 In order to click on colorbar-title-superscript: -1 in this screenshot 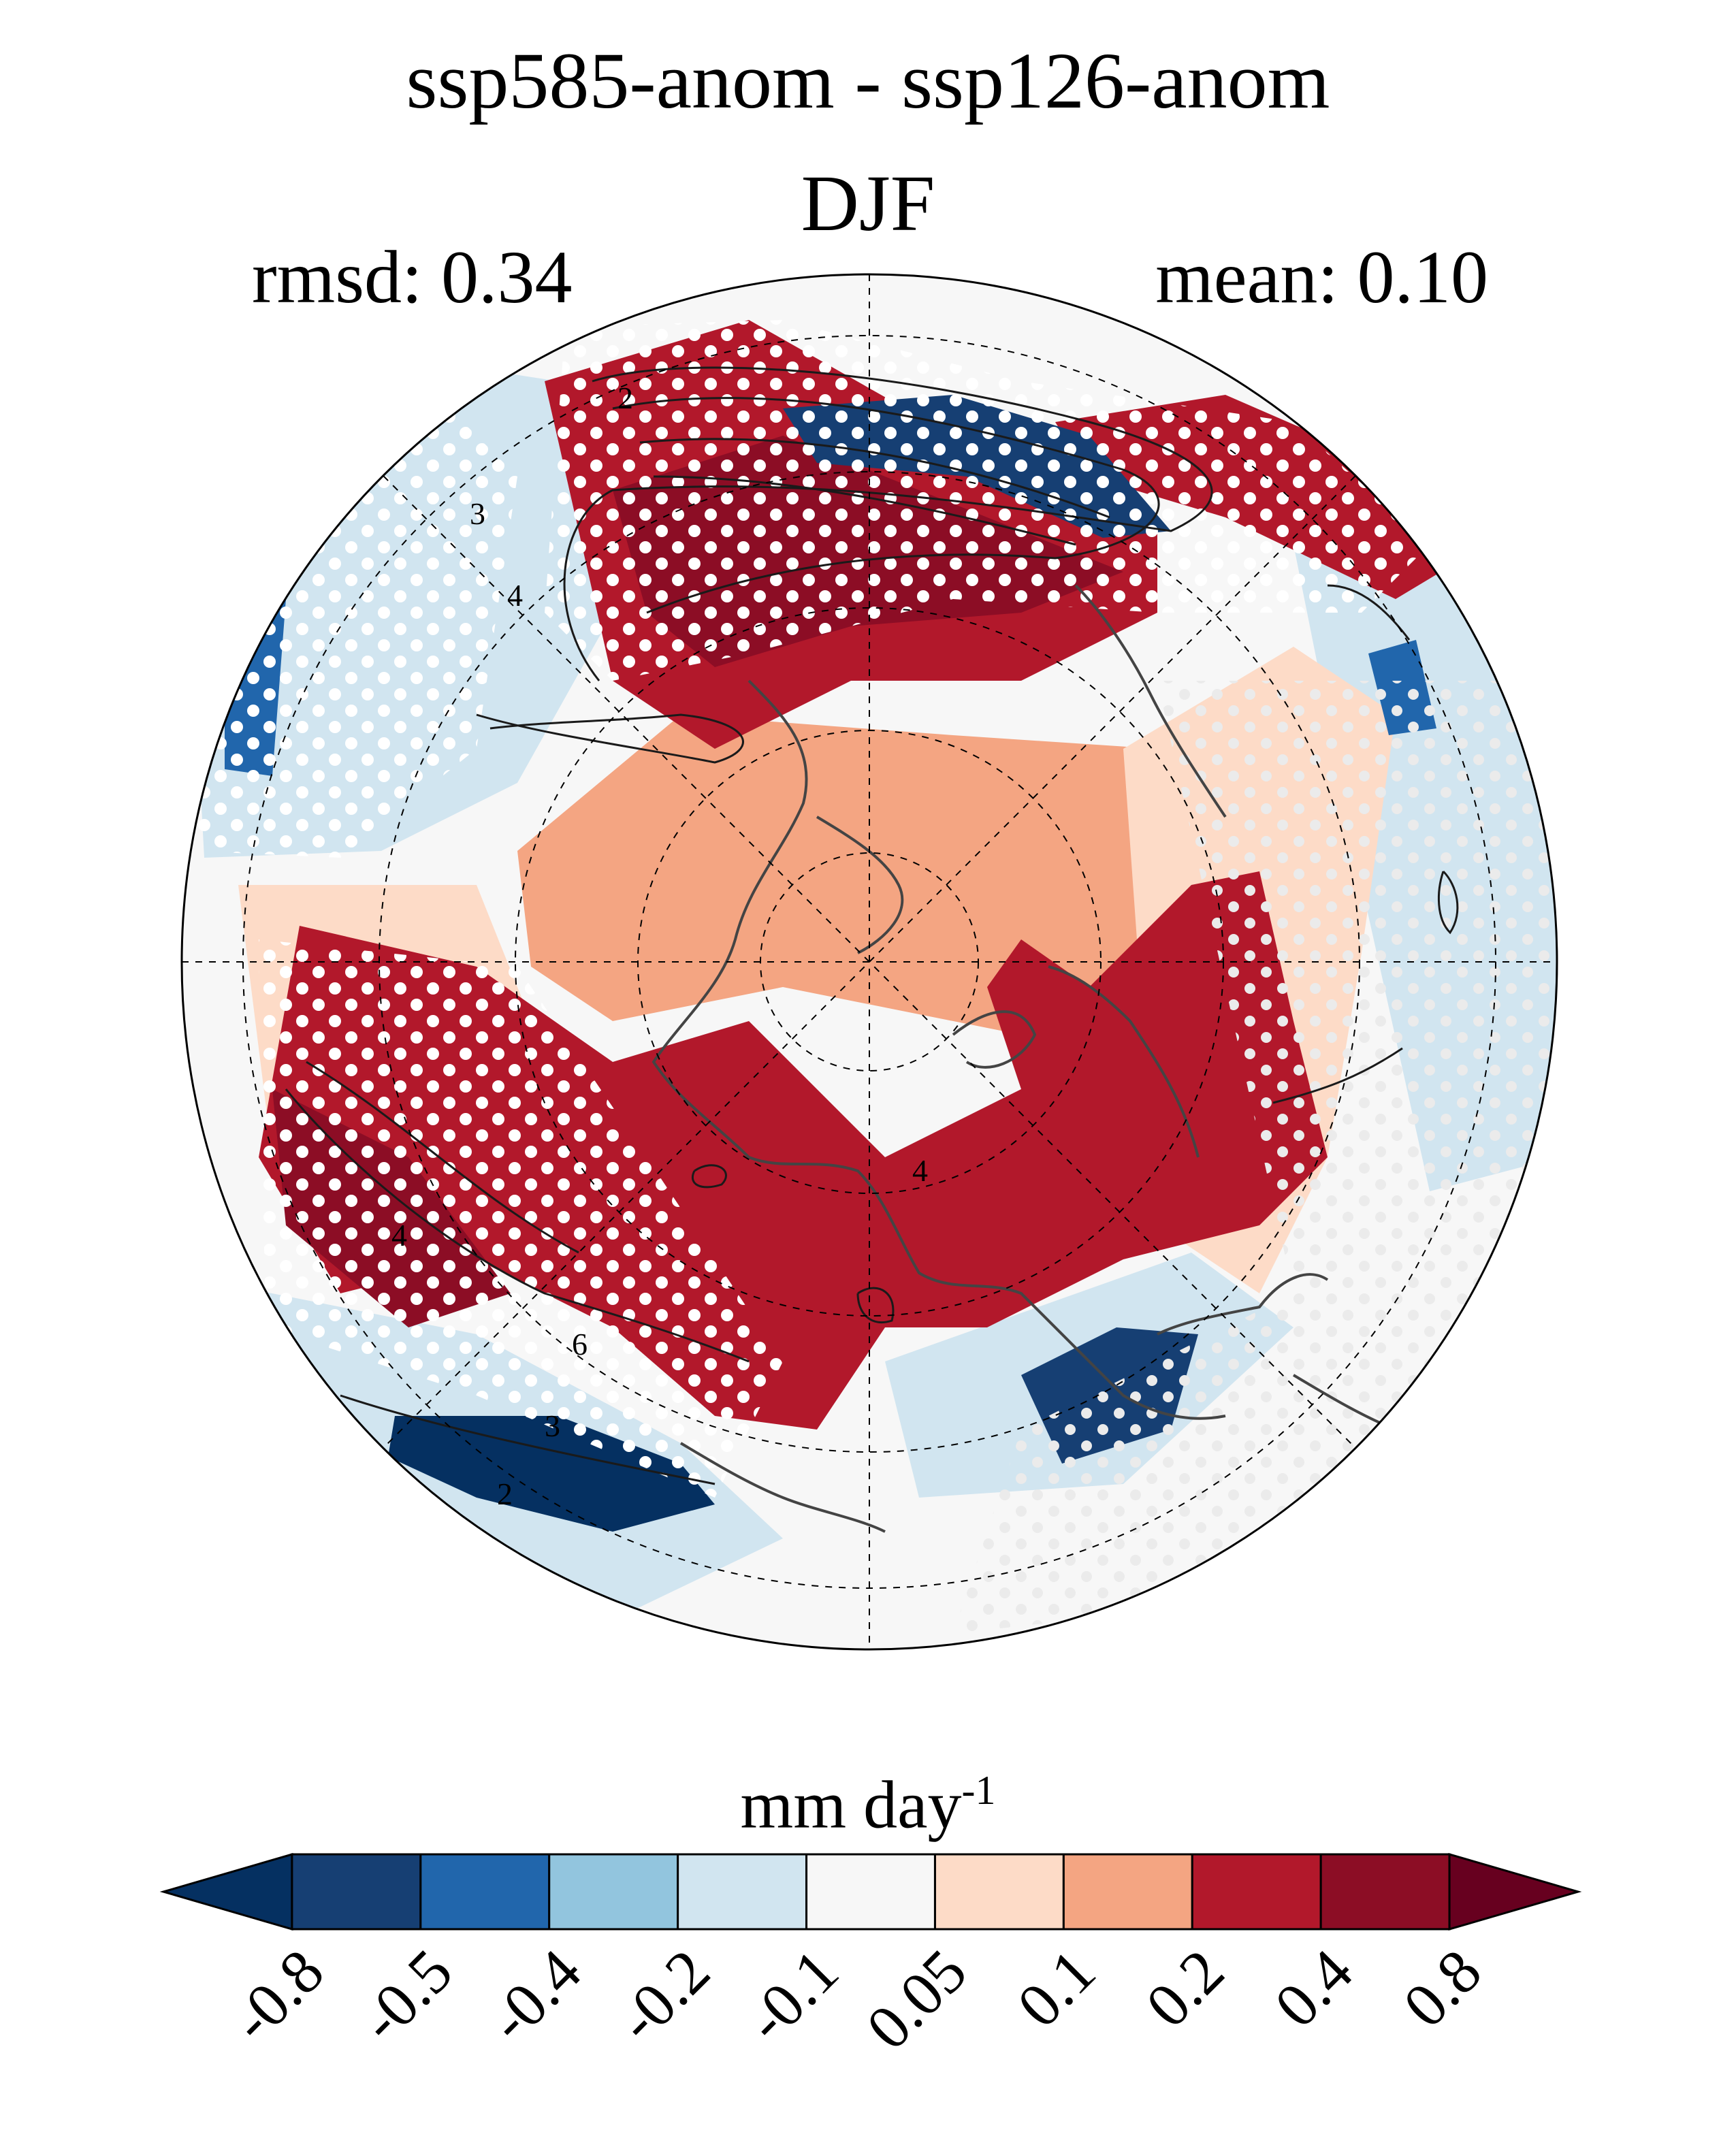, I will do `click(978, 1790)`.